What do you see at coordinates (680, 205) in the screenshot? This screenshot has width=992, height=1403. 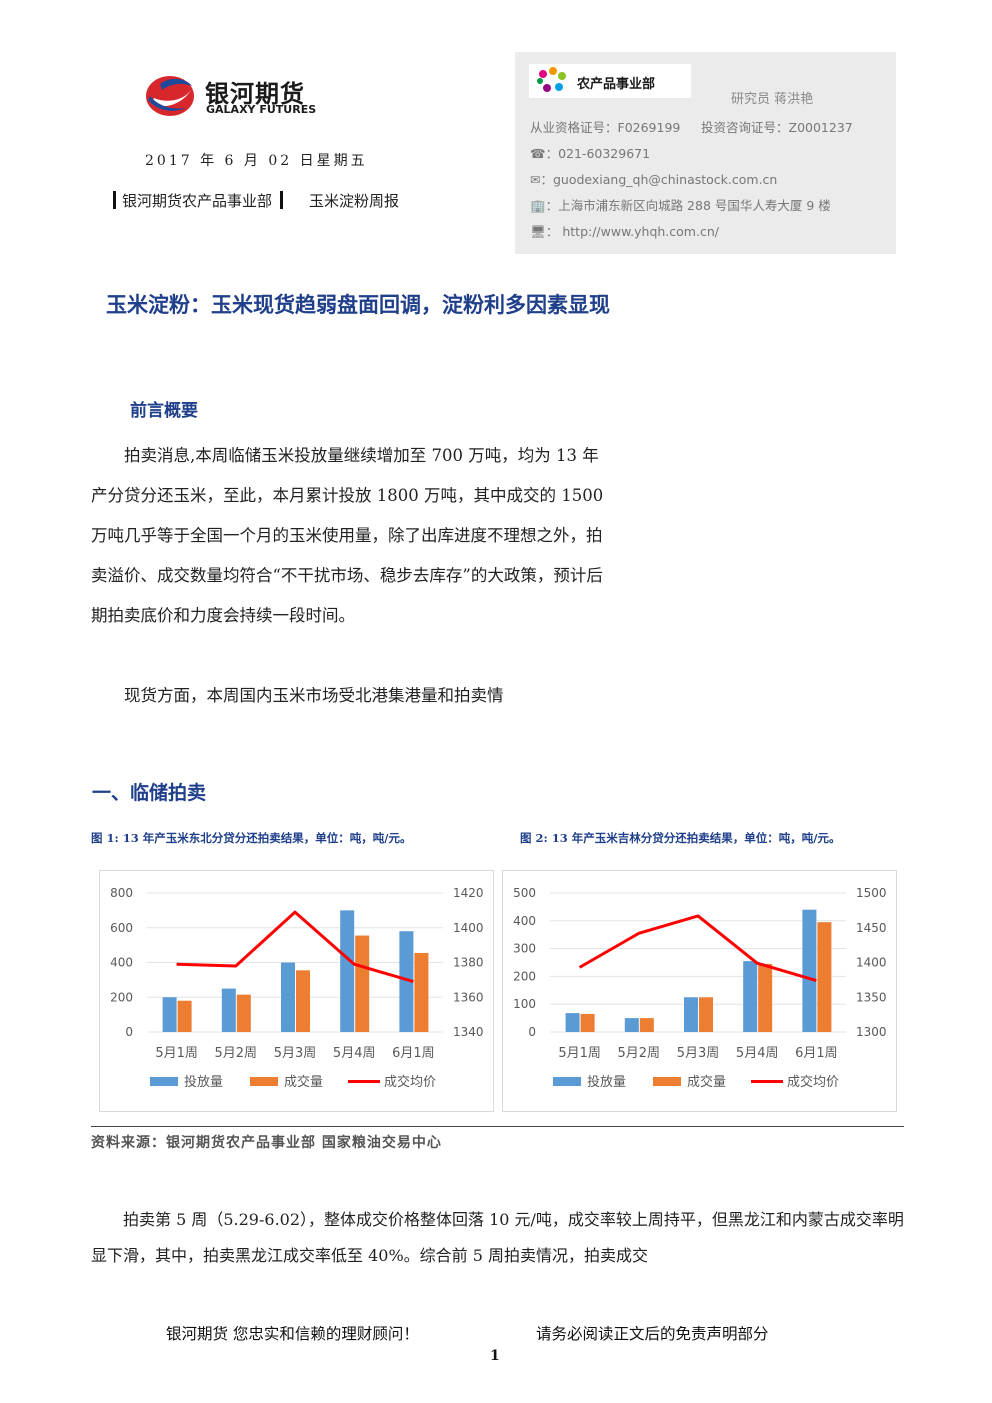 I see `address: 🏢：上海市浦东新区向城路 288 号国华人寿大厦 9 楼` at bounding box center [680, 205].